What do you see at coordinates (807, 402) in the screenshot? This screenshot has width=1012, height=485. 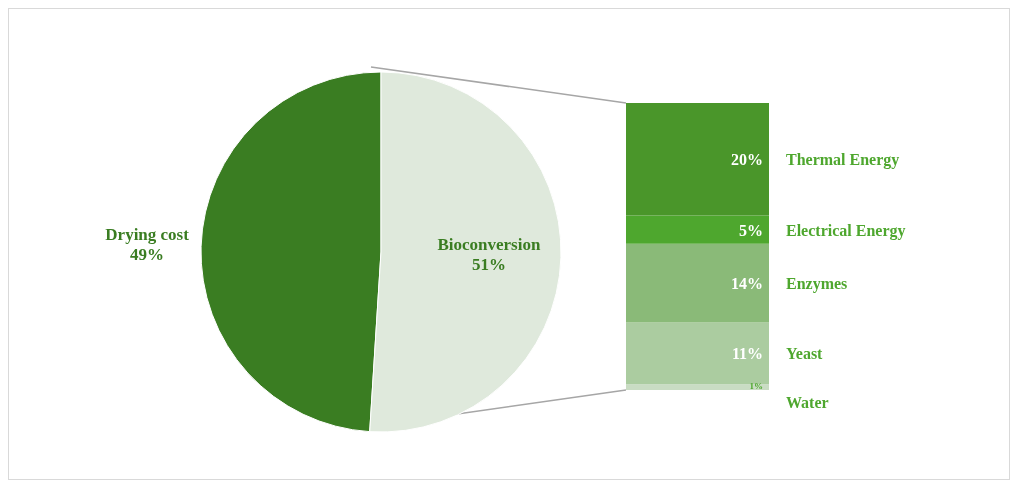 I see `series-label: Water` at bounding box center [807, 402].